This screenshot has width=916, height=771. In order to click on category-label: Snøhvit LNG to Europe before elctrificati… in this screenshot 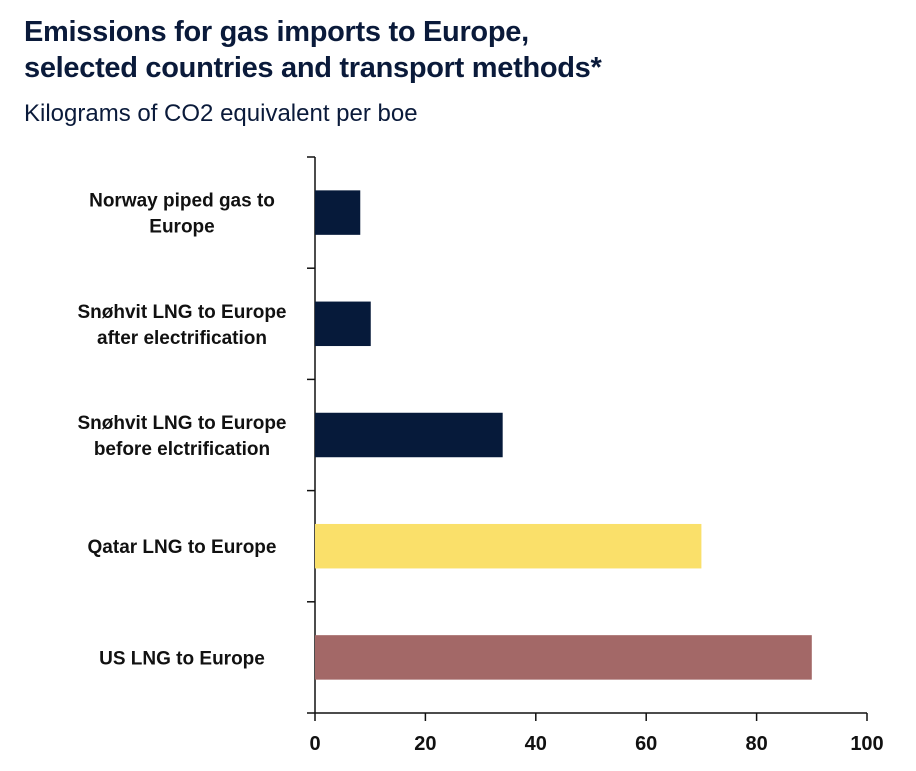, I will do `click(182, 436)`.